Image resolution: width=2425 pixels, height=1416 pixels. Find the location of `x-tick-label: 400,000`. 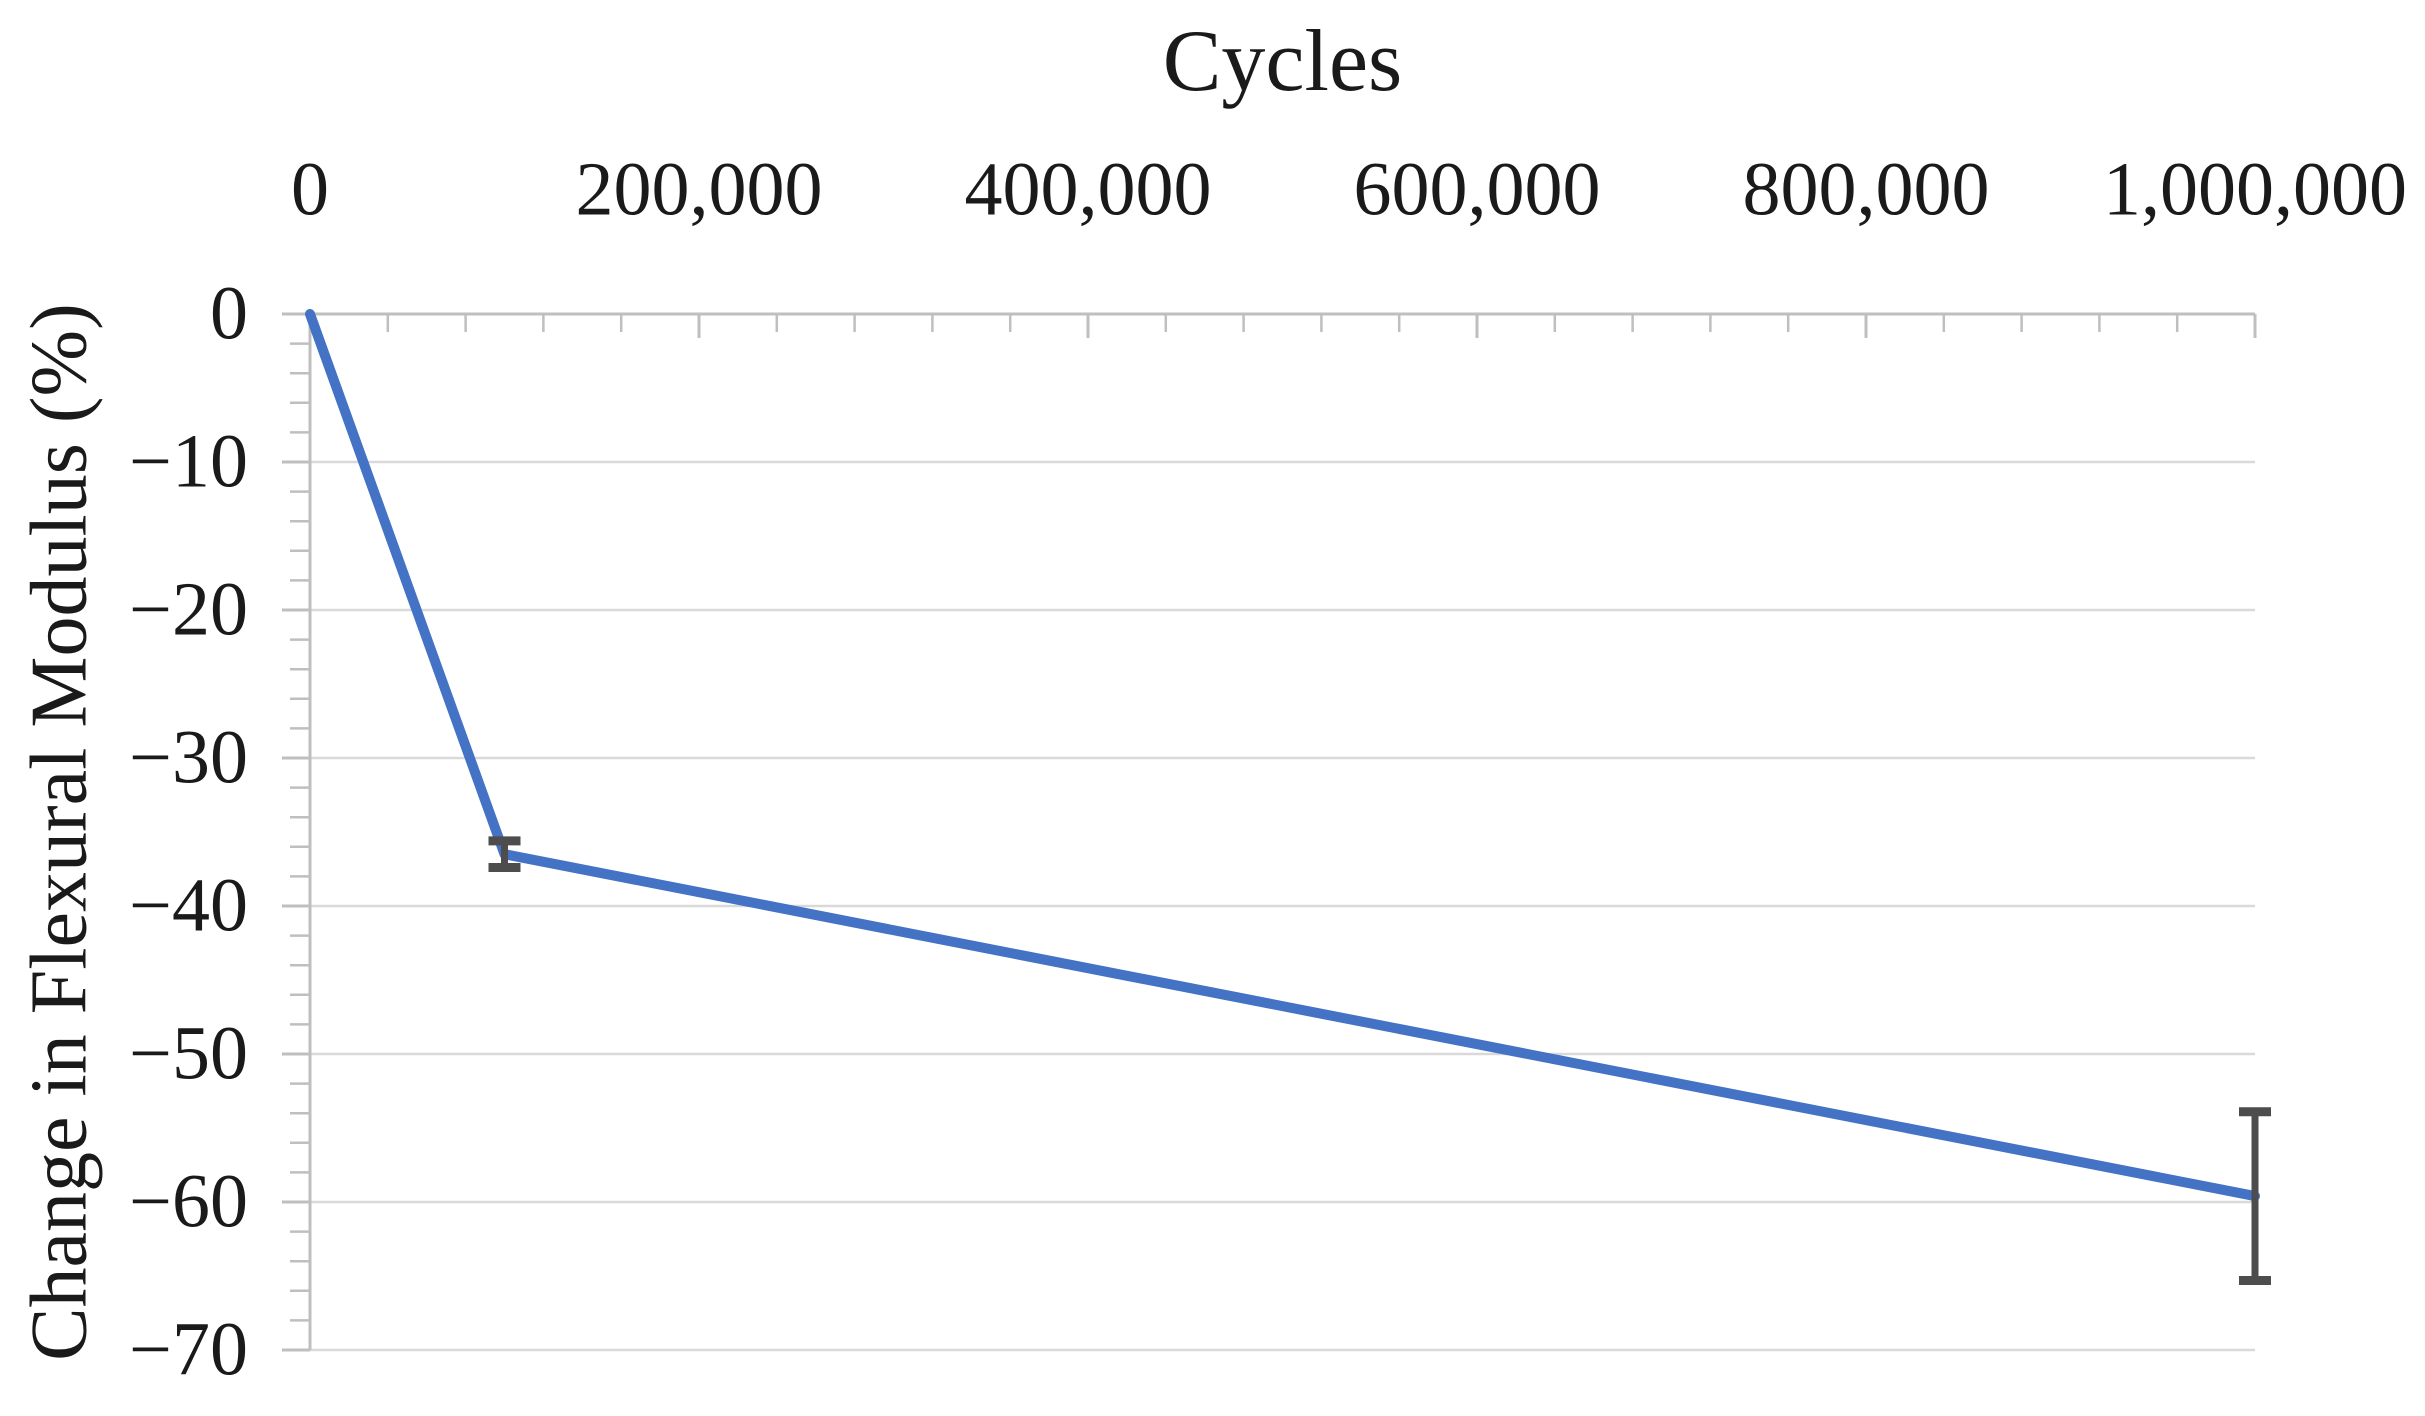

x-tick-label: 400,000 is located at coordinates (1088, 189).